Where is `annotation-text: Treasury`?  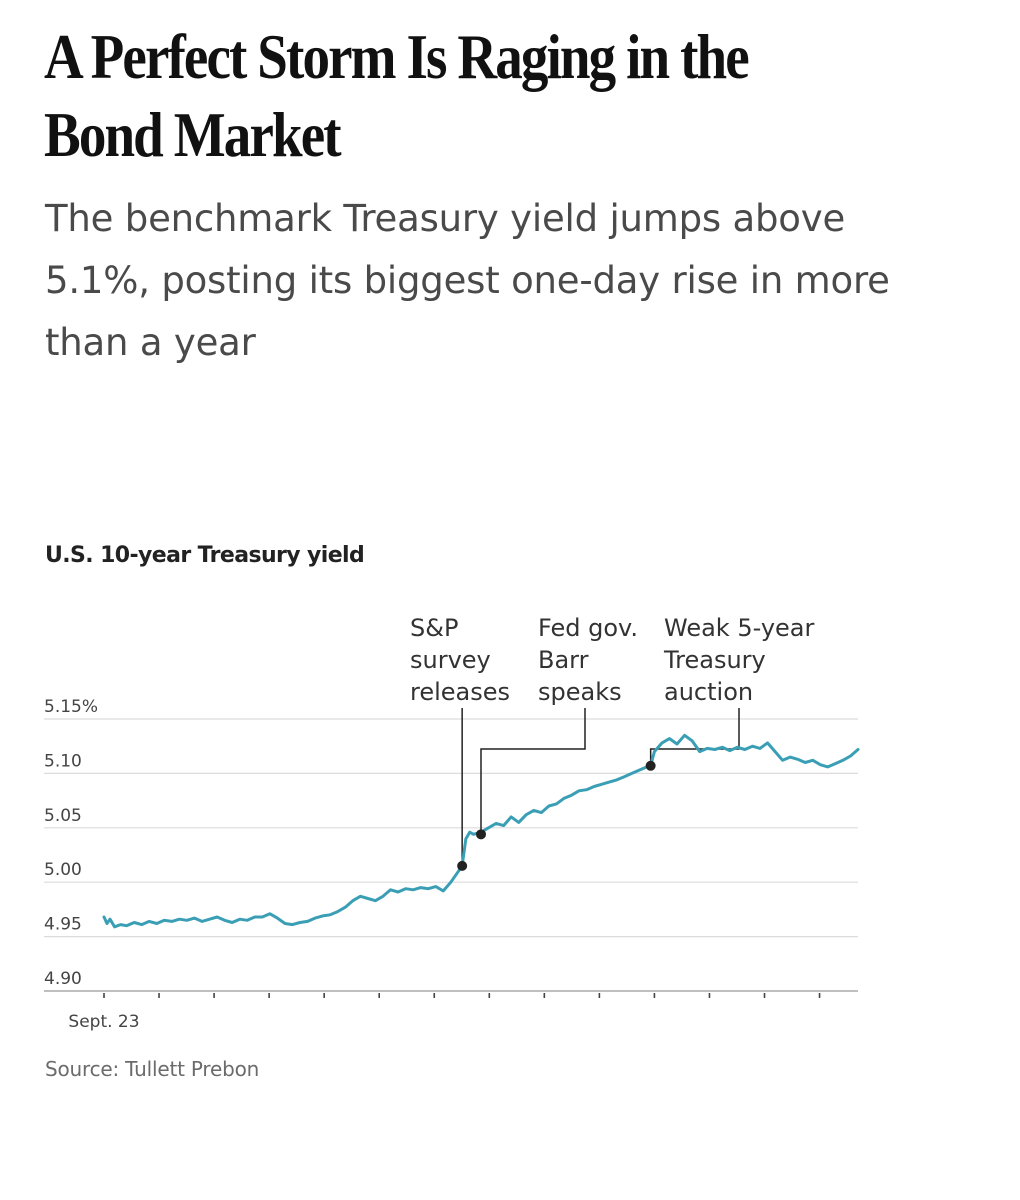
annotation-text: Treasury is located at coordinates (714, 660).